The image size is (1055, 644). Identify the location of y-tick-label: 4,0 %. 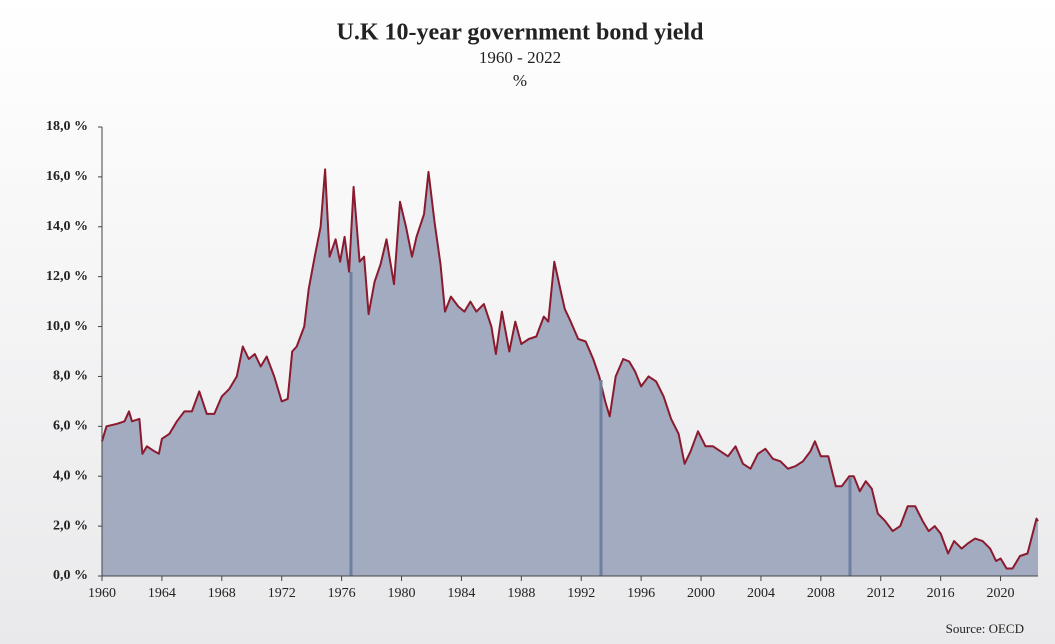
(70, 475).